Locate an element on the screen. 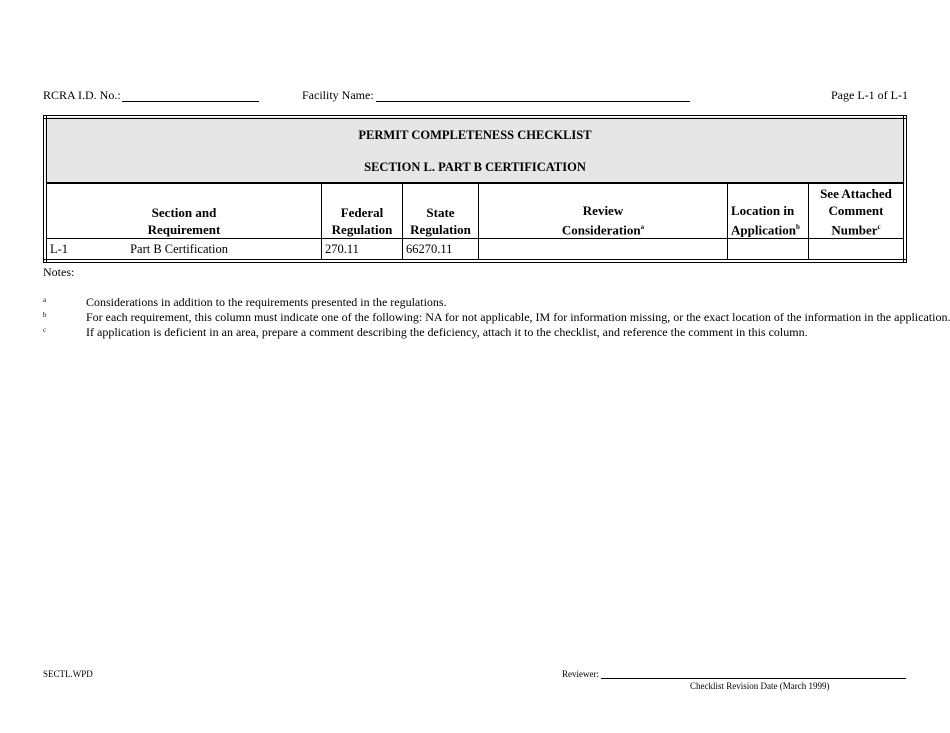  state-cell: 66270.11 is located at coordinates (440, 250).